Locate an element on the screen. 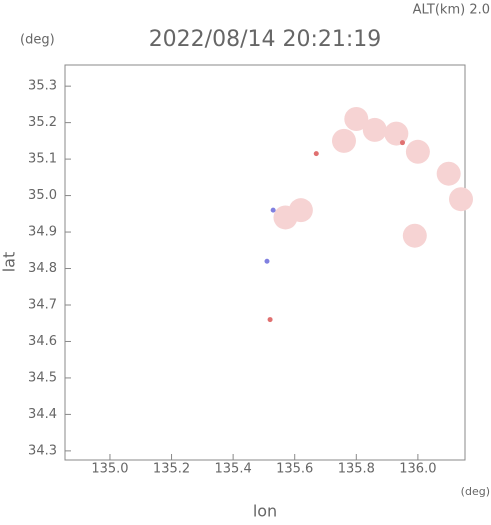 The image size is (491, 525). y-tick-label: 34.7 is located at coordinates (42, 304).